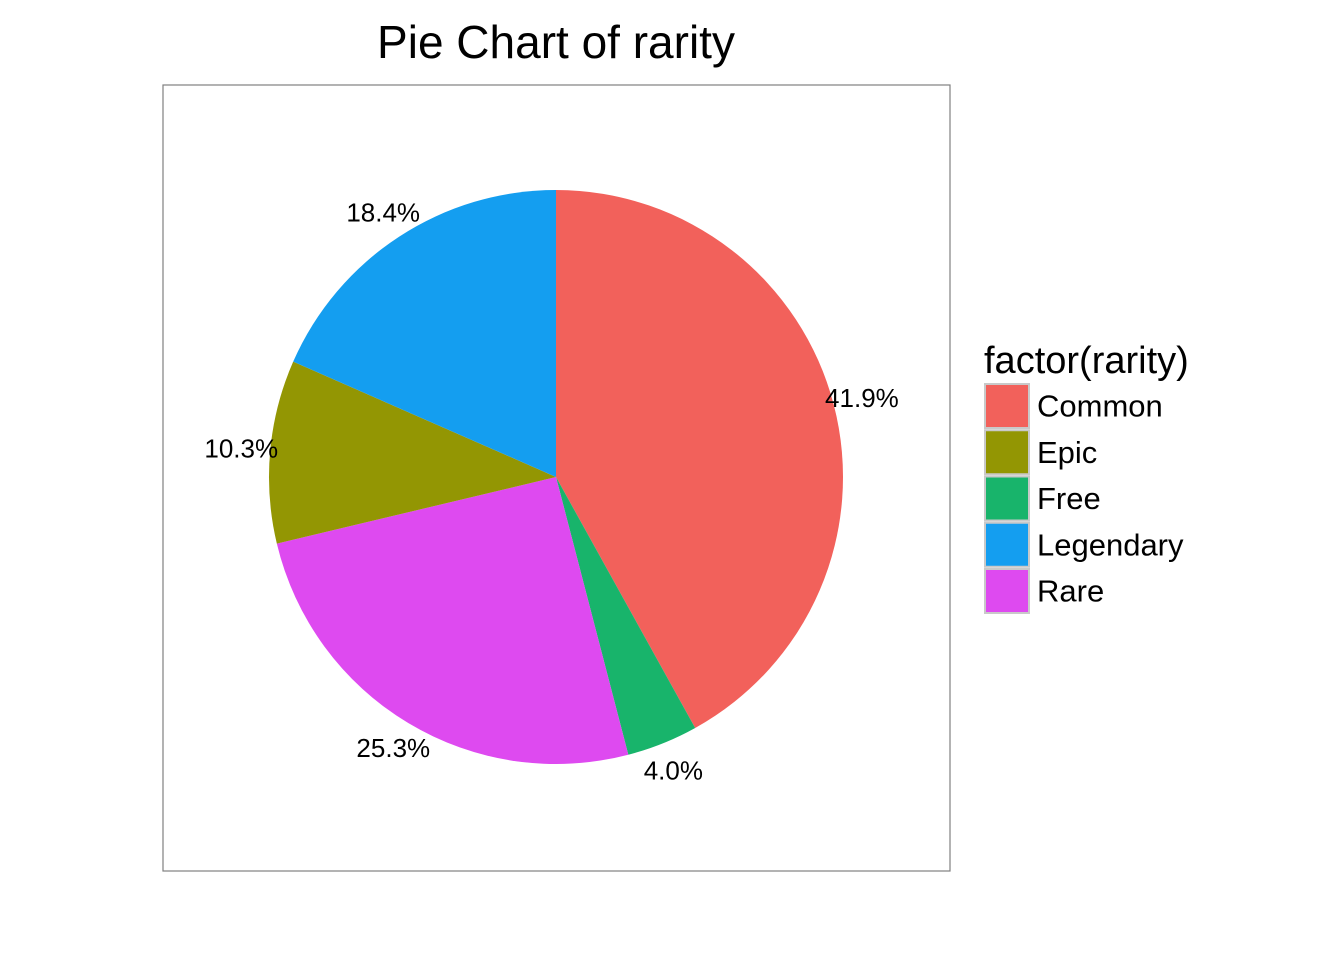 The height and width of the screenshot is (960, 1344). Describe the element at coordinates (241, 449) in the screenshot. I see `slice-label-epic: 10.3%` at that location.